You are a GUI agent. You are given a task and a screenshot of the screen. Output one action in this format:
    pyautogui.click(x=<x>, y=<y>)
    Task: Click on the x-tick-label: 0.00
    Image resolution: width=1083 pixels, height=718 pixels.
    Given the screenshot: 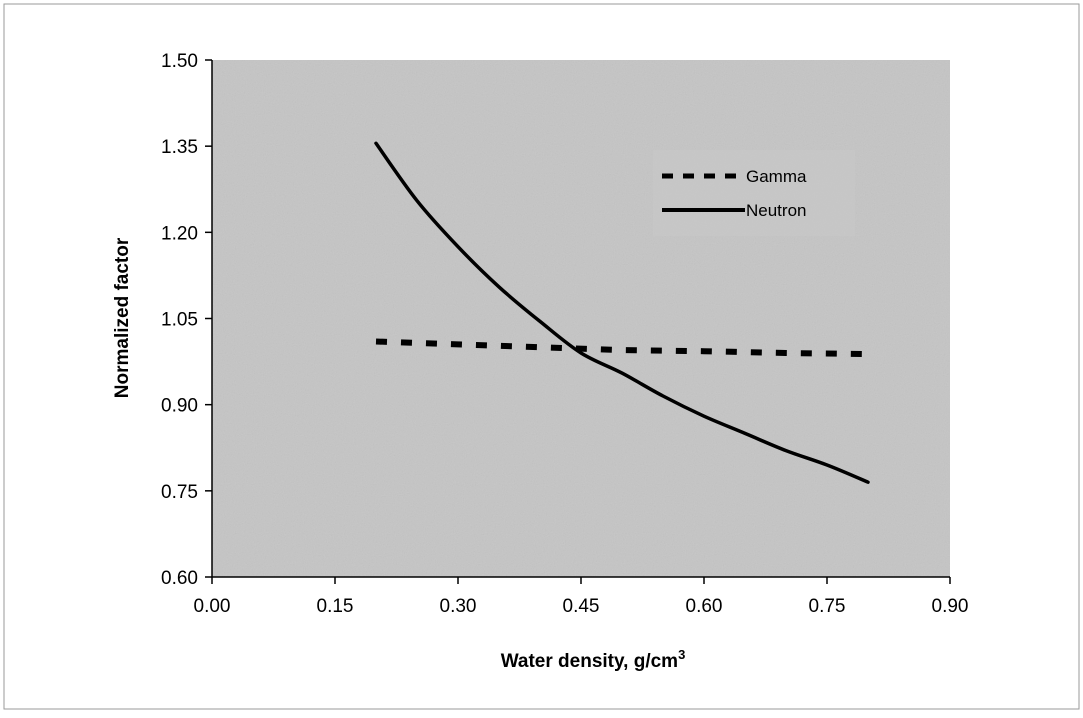 What is the action you would take?
    pyautogui.click(x=212, y=606)
    